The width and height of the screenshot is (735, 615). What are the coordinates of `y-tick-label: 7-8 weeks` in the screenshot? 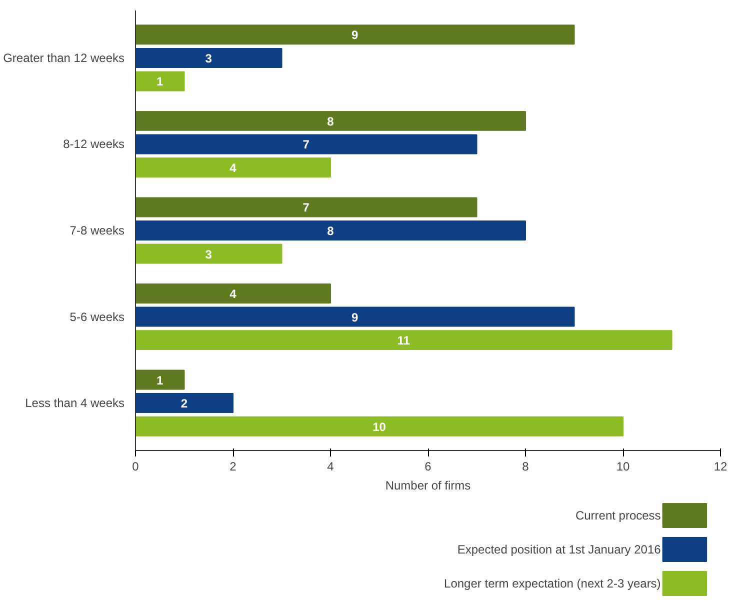 It's located at (97, 231).